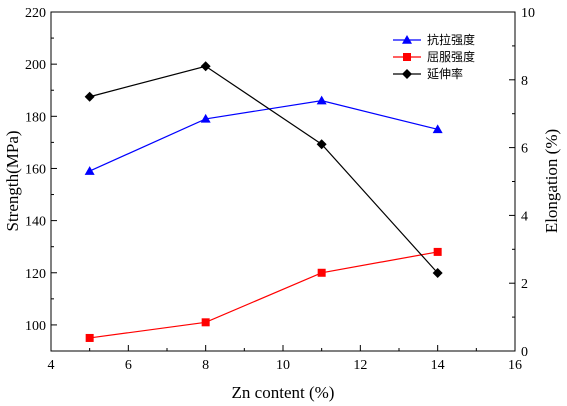 This screenshot has height=406, width=567. Describe the element at coordinates (551, 181) in the screenshot. I see `right-y-axis-title: Elongation (%)` at that location.